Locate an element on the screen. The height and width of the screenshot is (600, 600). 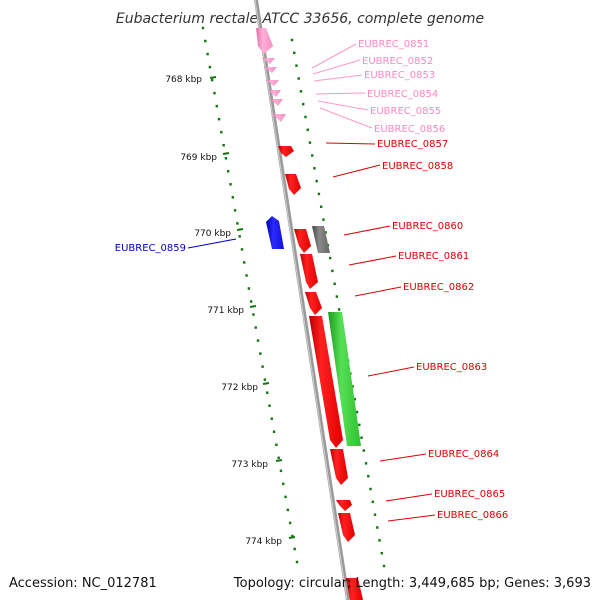
green-feature is located at coordinates (344, 379).